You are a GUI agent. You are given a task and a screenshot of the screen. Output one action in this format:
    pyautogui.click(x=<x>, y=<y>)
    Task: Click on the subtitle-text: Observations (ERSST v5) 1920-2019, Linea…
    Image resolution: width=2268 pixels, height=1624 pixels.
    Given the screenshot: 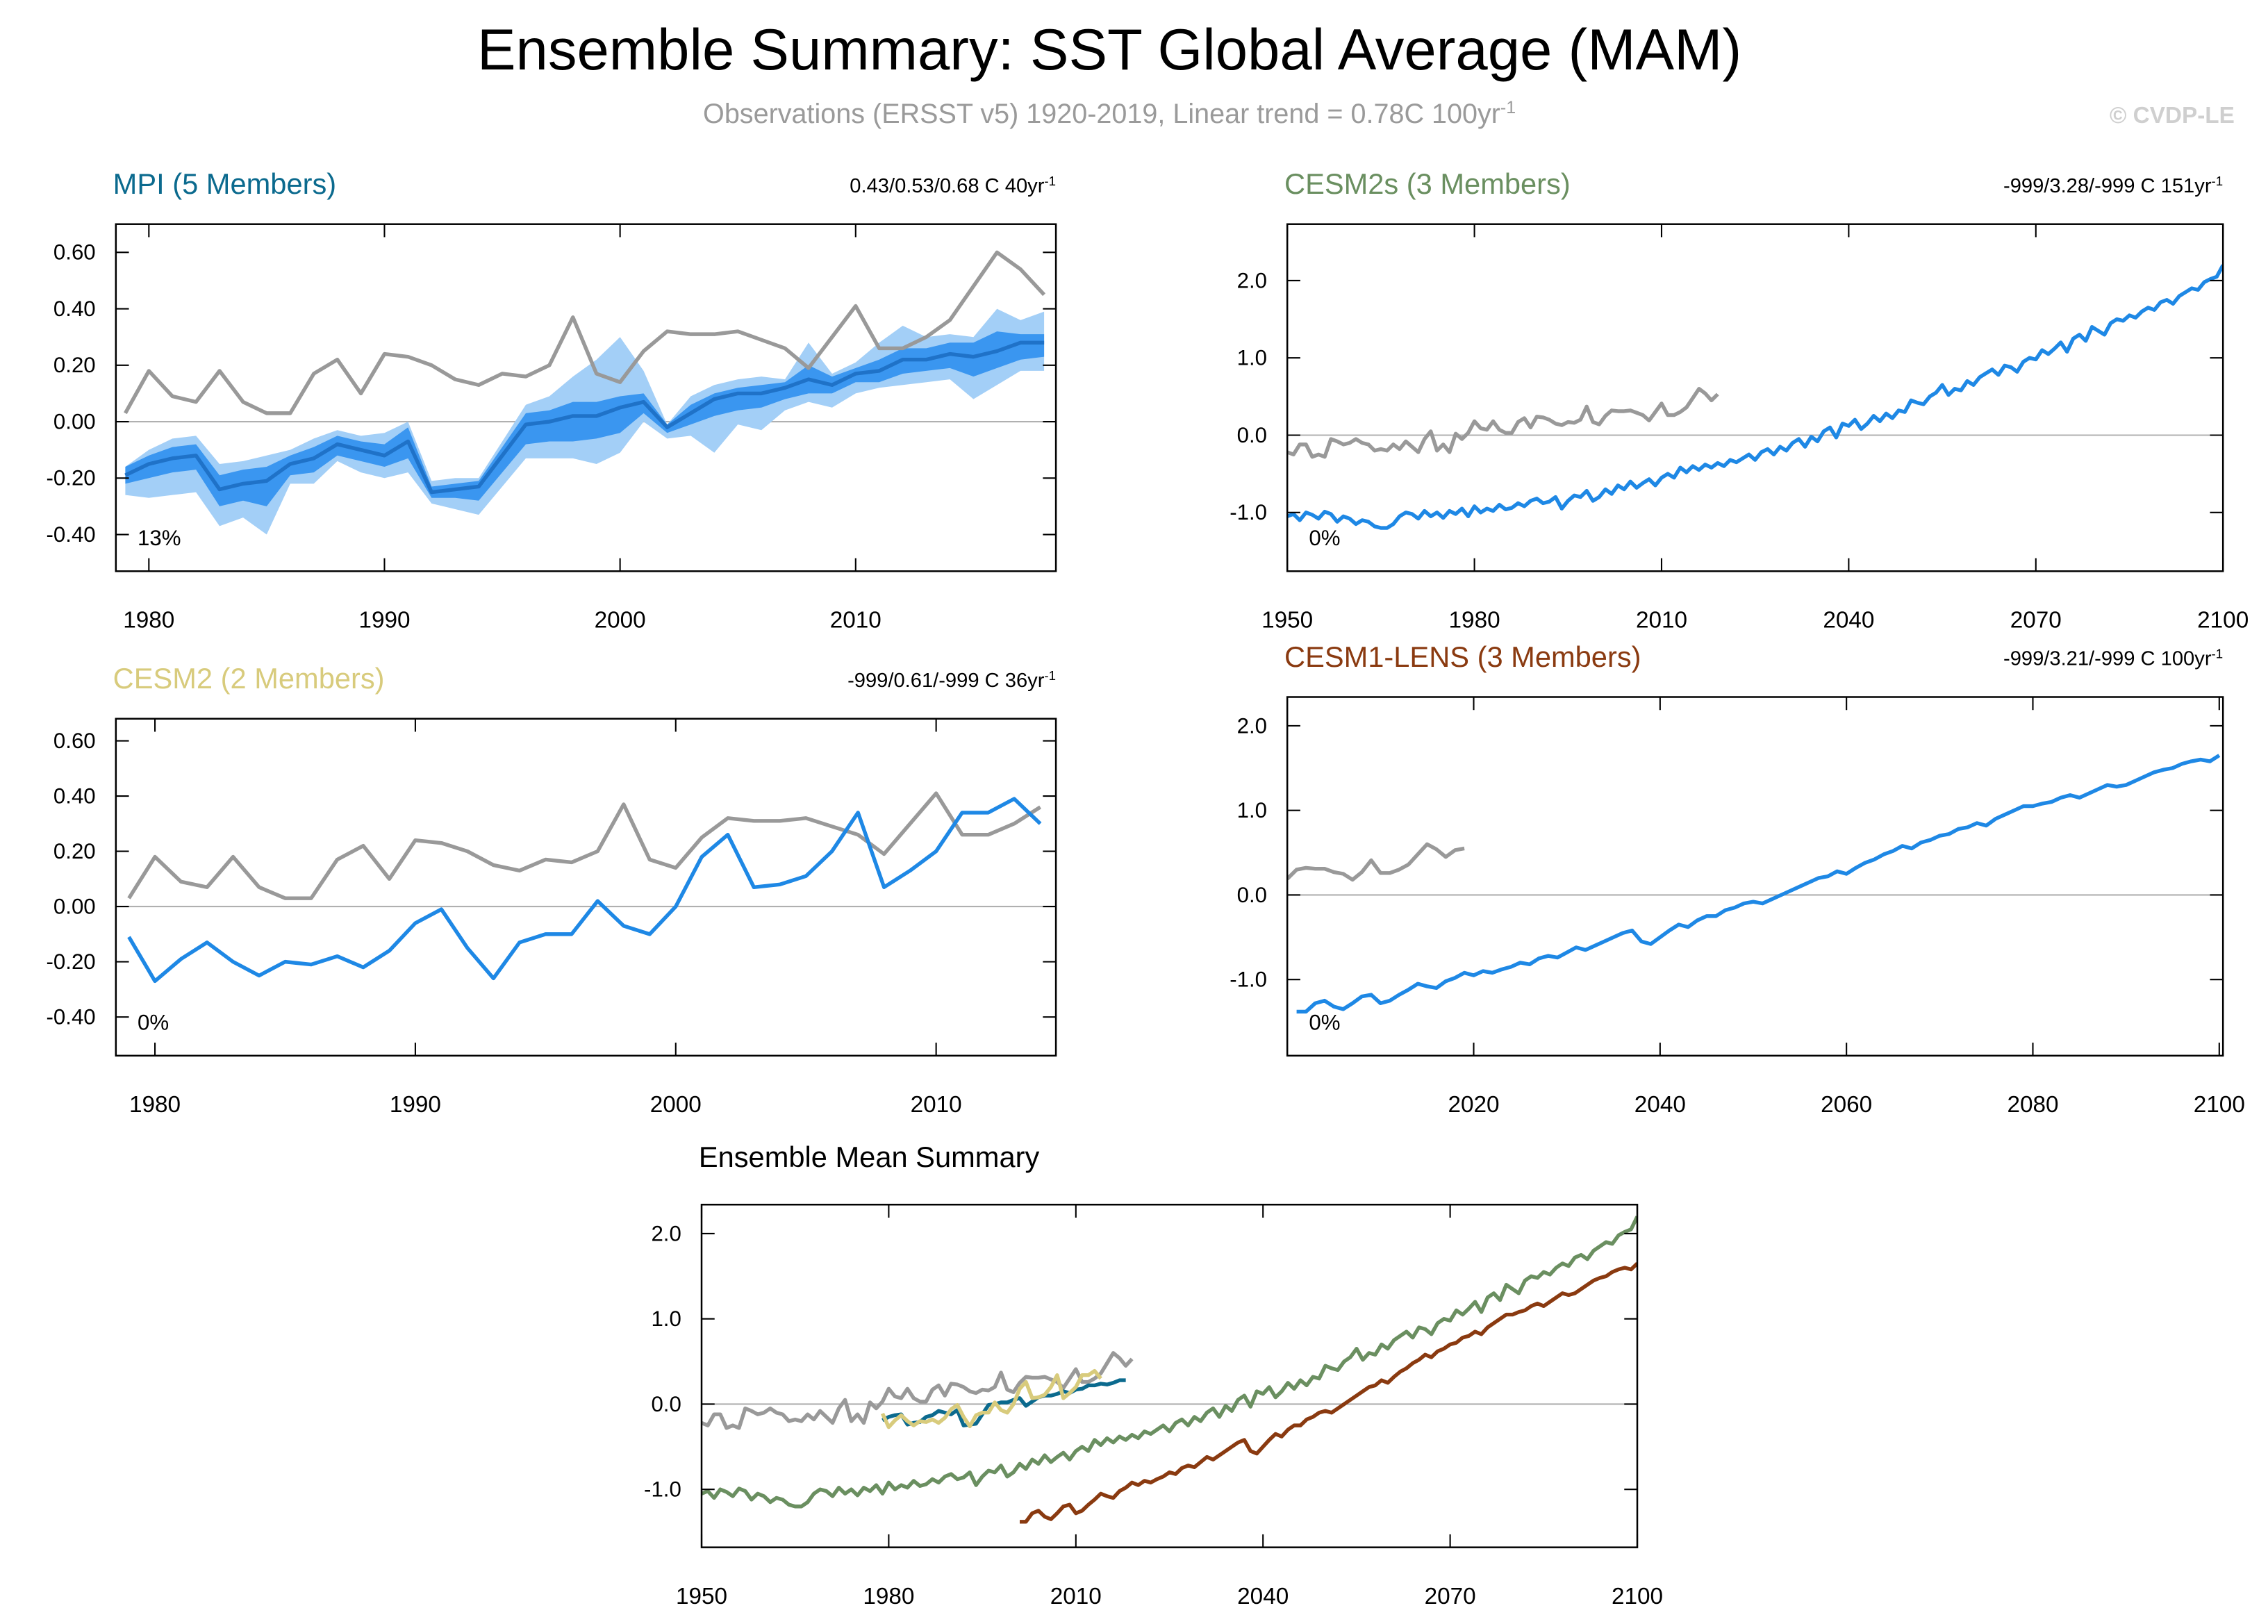 What is the action you would take?
    pyautogui.click(x=1101, y=114)
    